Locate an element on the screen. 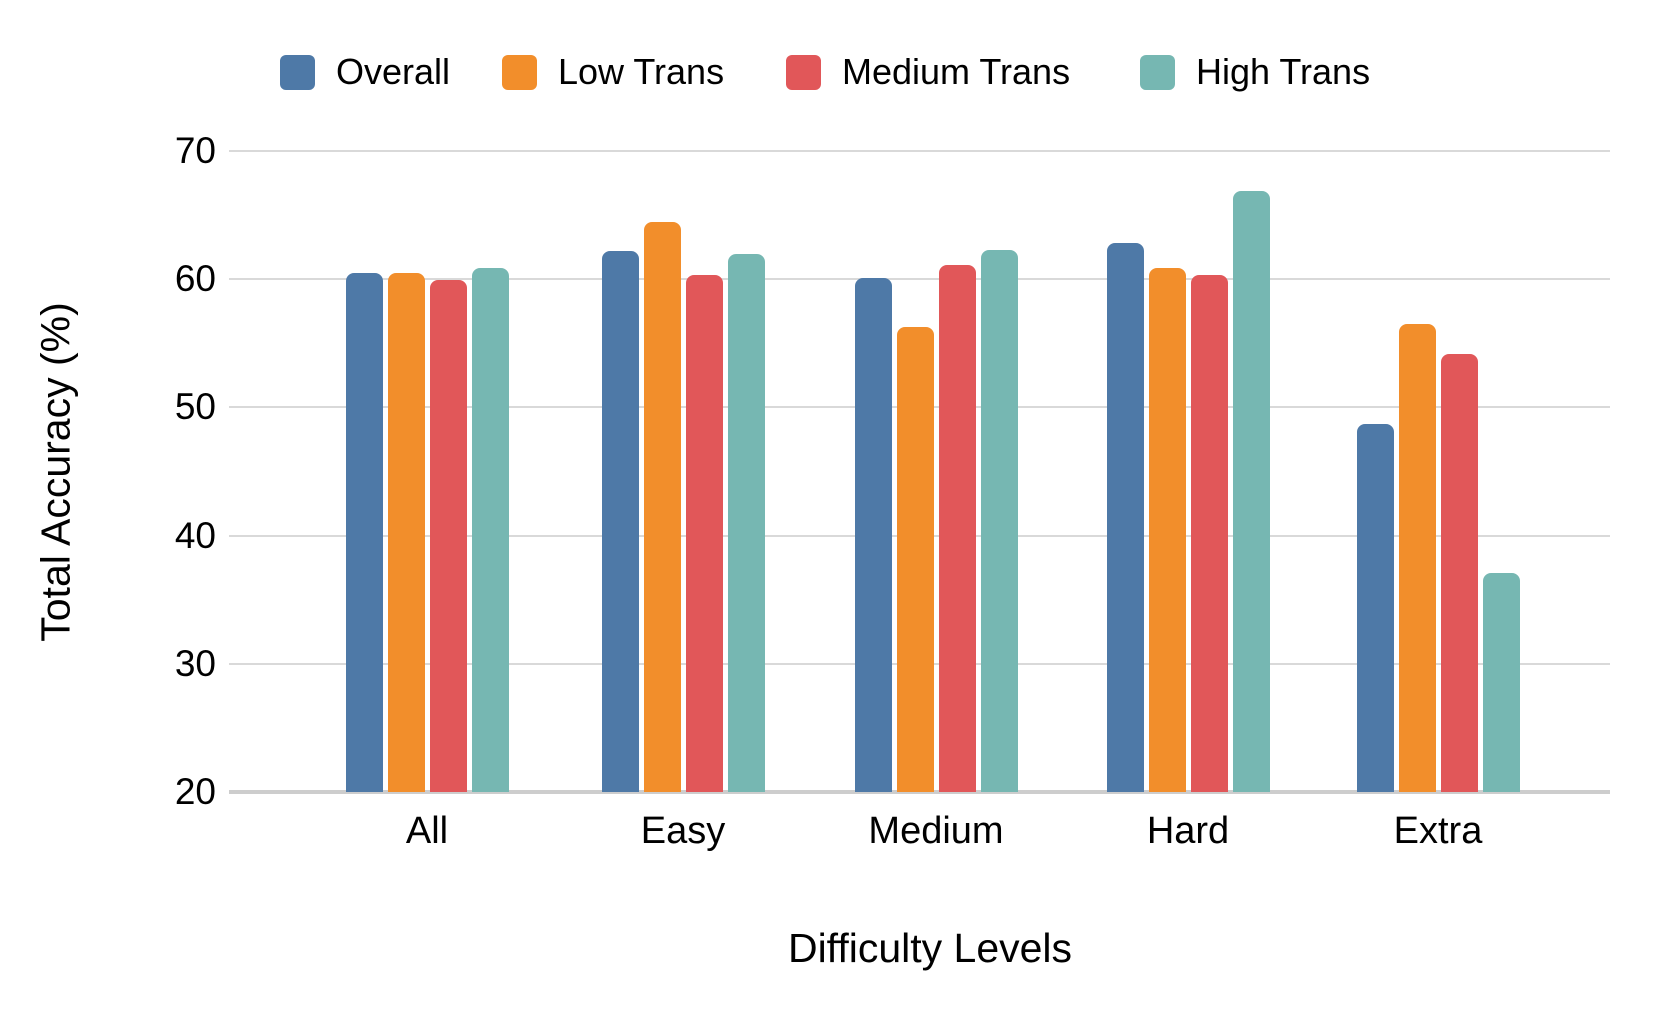 Image resolution: width=1661 pixels, height=1027 pixels. bar-high-trans-hard is located at coordinates (1251, 491).